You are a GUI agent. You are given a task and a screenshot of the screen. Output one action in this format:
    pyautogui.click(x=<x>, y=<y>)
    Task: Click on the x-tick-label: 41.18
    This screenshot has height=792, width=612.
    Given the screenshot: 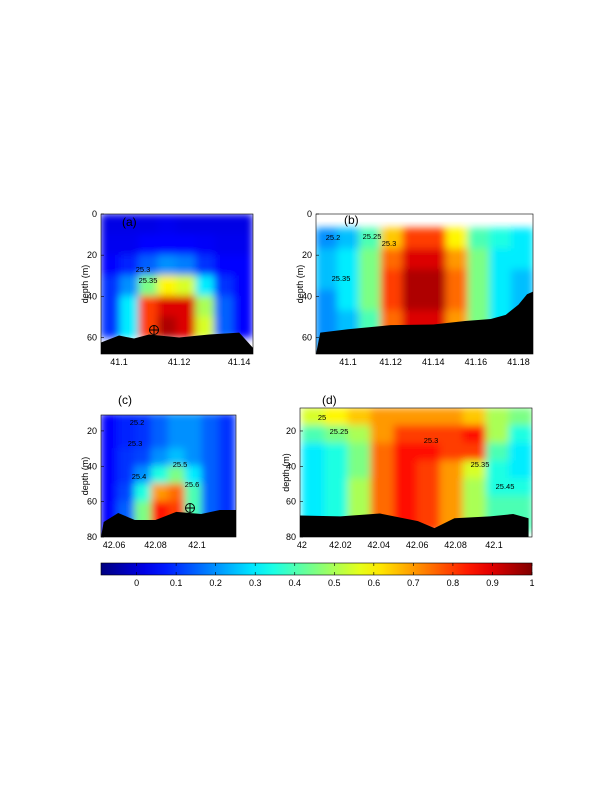 What is the action you would take?
    pyautogui.click(x=518, y=362)
    